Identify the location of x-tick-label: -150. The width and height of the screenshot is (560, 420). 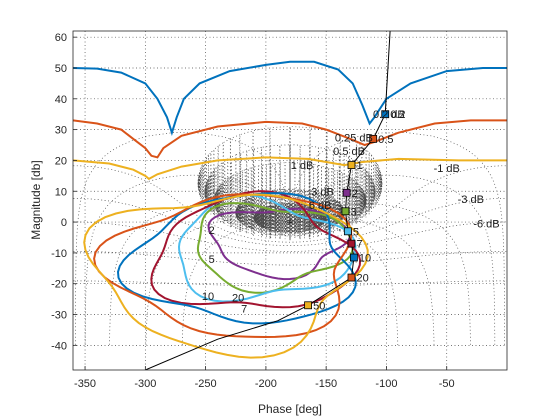
(326, 384).